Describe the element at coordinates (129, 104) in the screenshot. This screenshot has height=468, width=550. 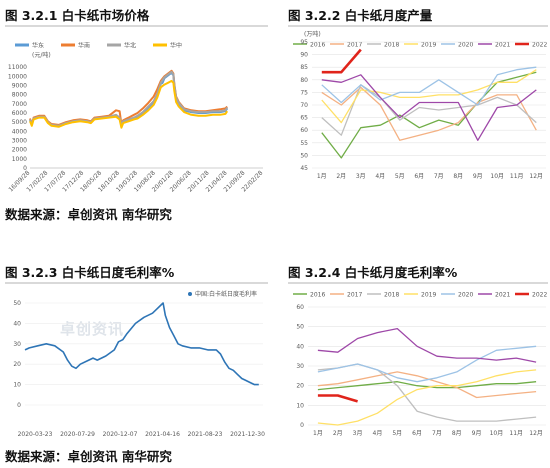
I see `series-line-华中` at that location.